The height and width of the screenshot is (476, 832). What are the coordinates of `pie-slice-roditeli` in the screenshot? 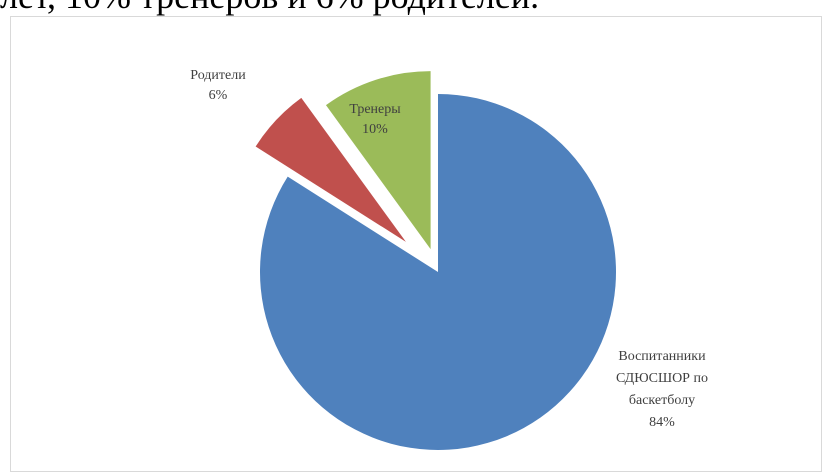 It's located at (330, 169).